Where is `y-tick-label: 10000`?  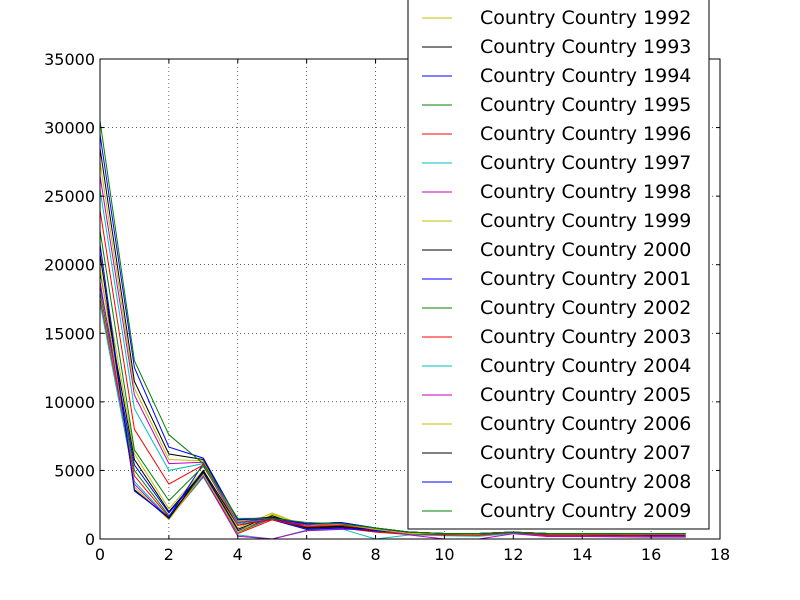 y-tick-label: 10000 is located at coordinates (69, 402).